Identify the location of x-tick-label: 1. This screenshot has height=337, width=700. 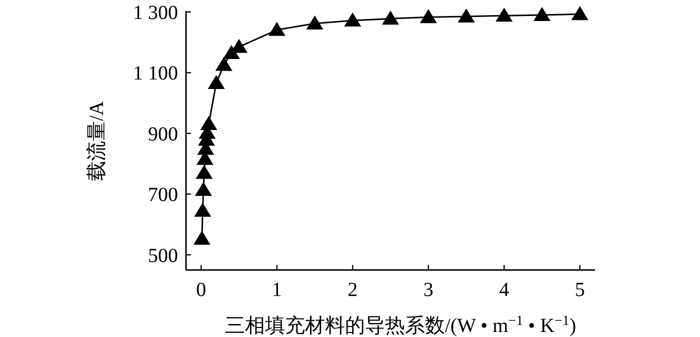
(277, 290).